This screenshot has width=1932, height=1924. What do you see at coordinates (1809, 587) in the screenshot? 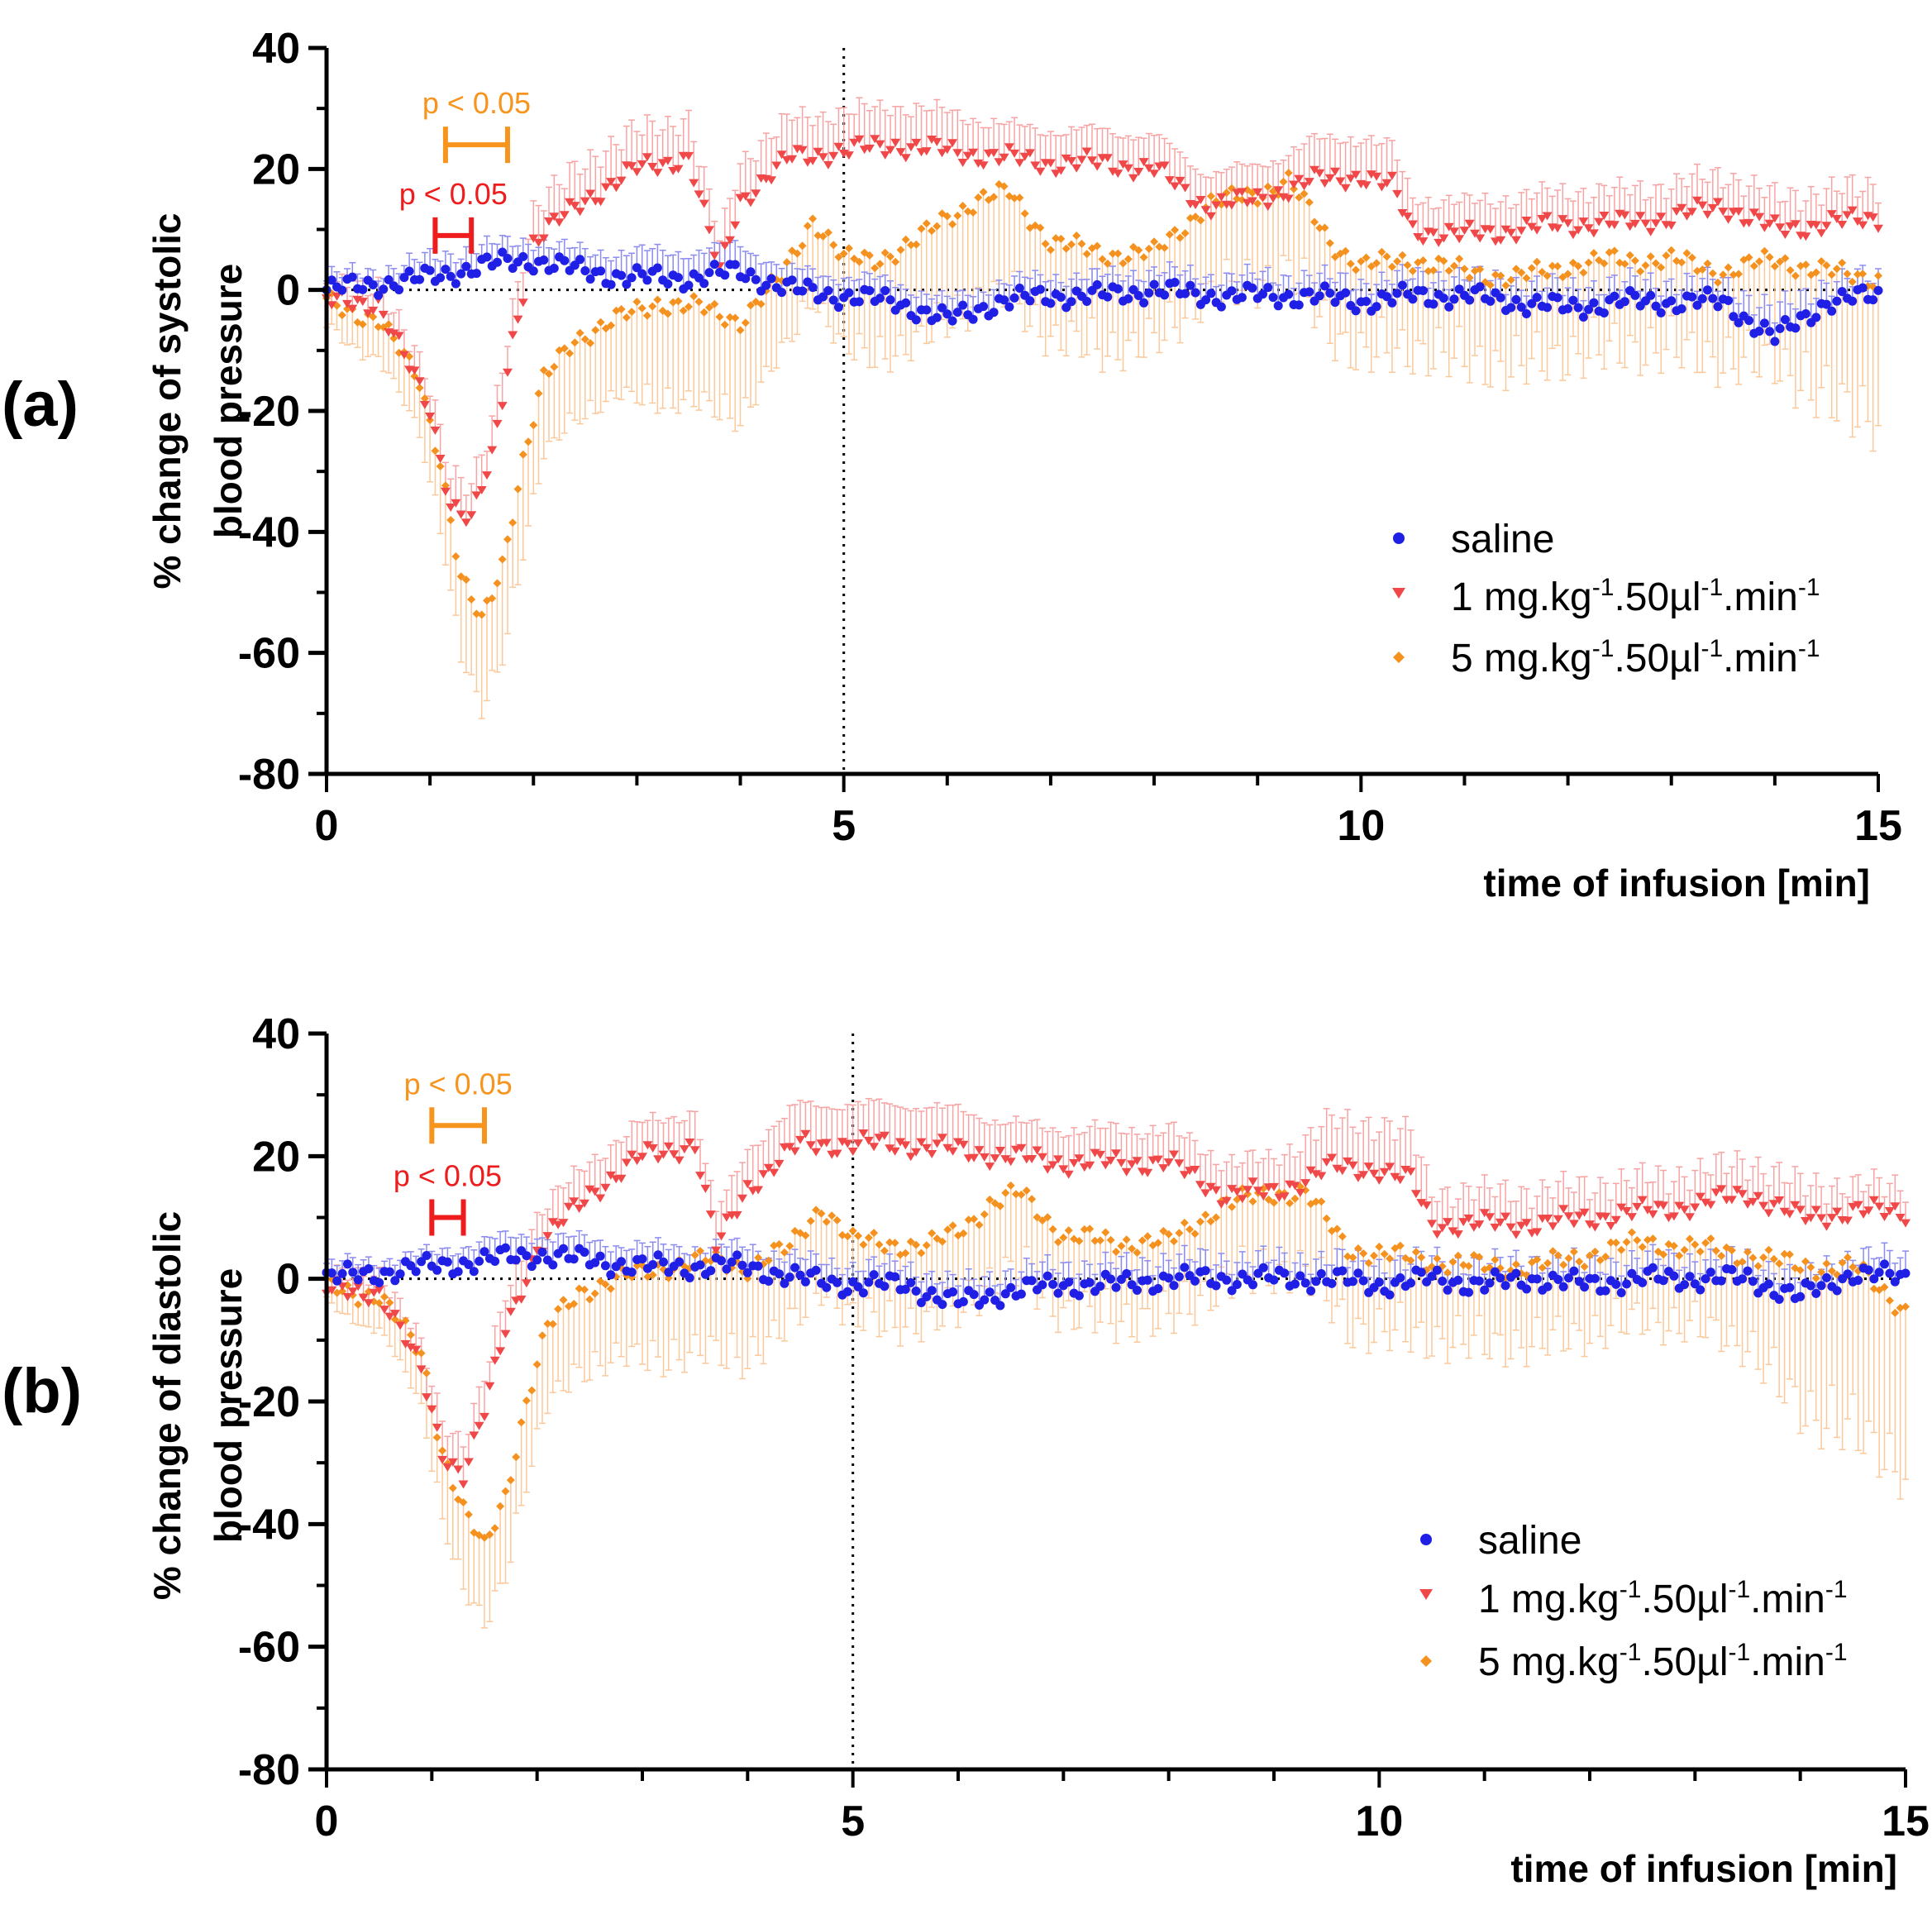
I see `legend-dose1-sup3: -1` at bounding box center [1809, 587].